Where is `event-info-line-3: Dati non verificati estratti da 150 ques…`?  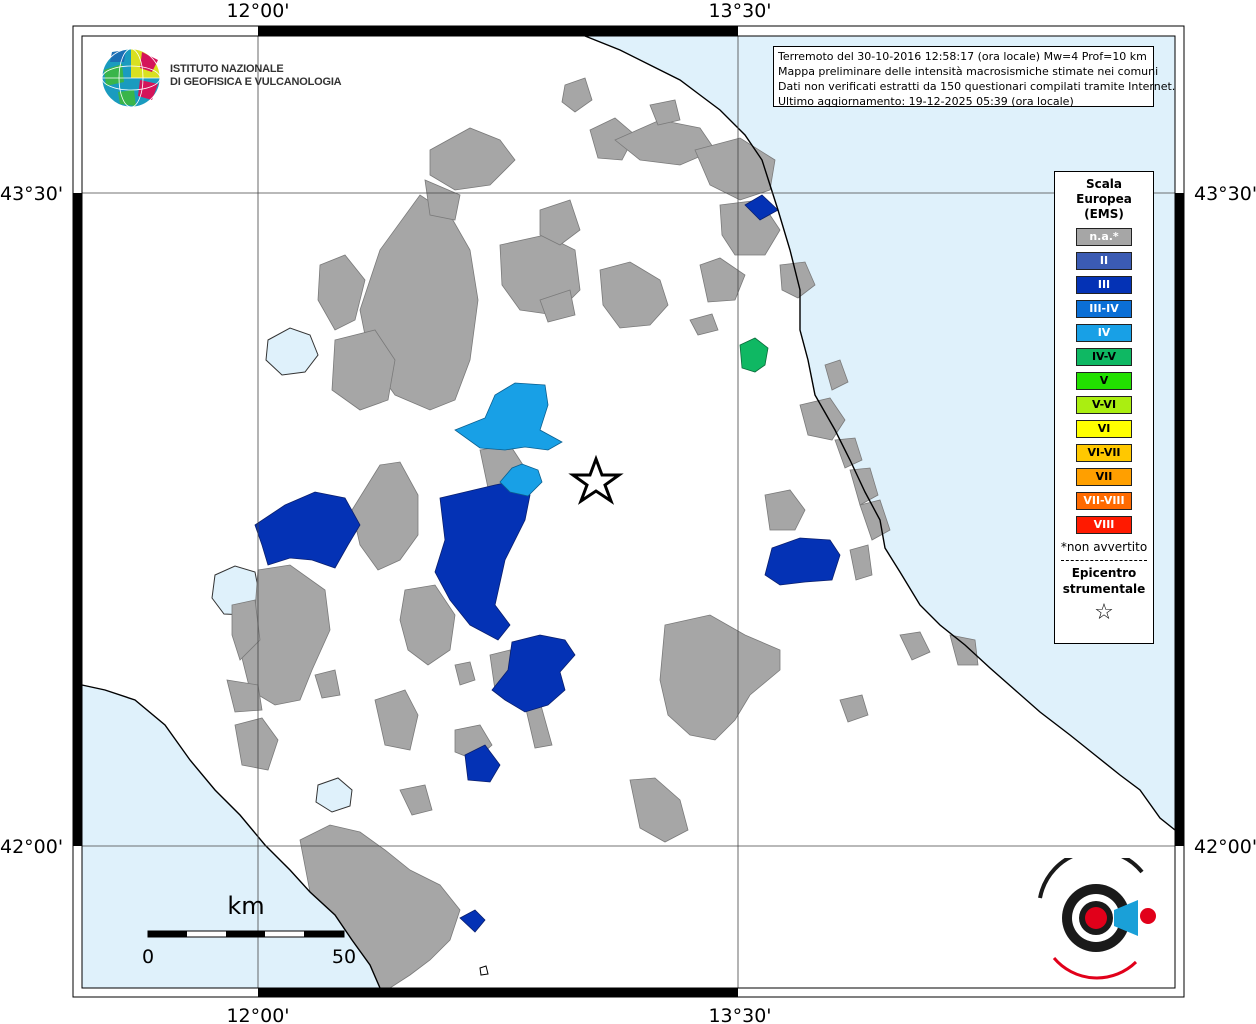
event-info-line-3: Dati non verificati estratti da 150 ques… is located at coordinates (977, 86).